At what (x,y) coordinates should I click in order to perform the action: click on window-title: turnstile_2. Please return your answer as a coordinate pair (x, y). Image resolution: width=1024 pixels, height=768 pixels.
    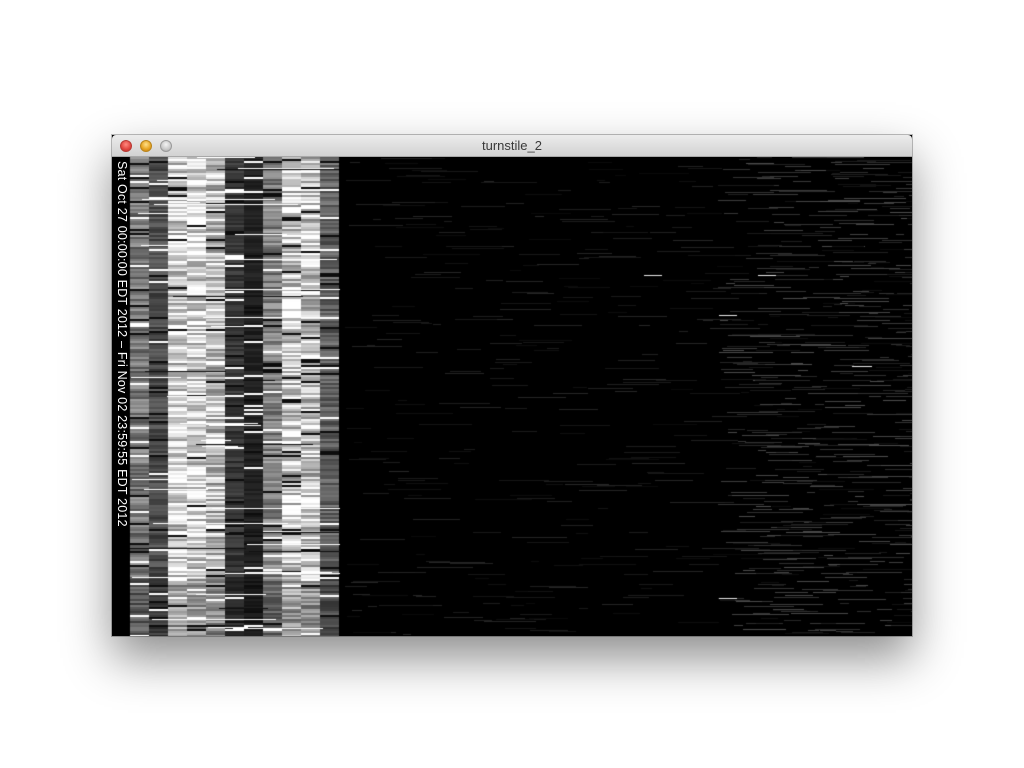
    Looking at the image, I should click on (512, 145).